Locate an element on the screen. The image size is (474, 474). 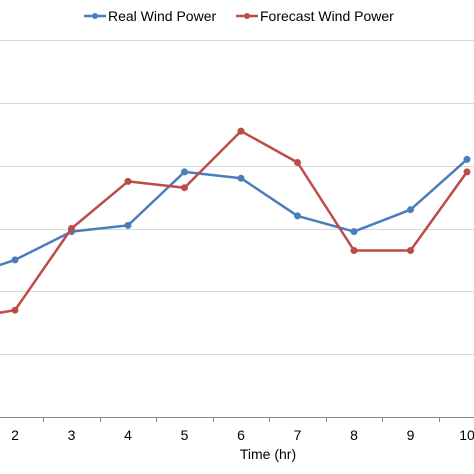
x-tick-label: 3 is located at coordinates (72, 435).